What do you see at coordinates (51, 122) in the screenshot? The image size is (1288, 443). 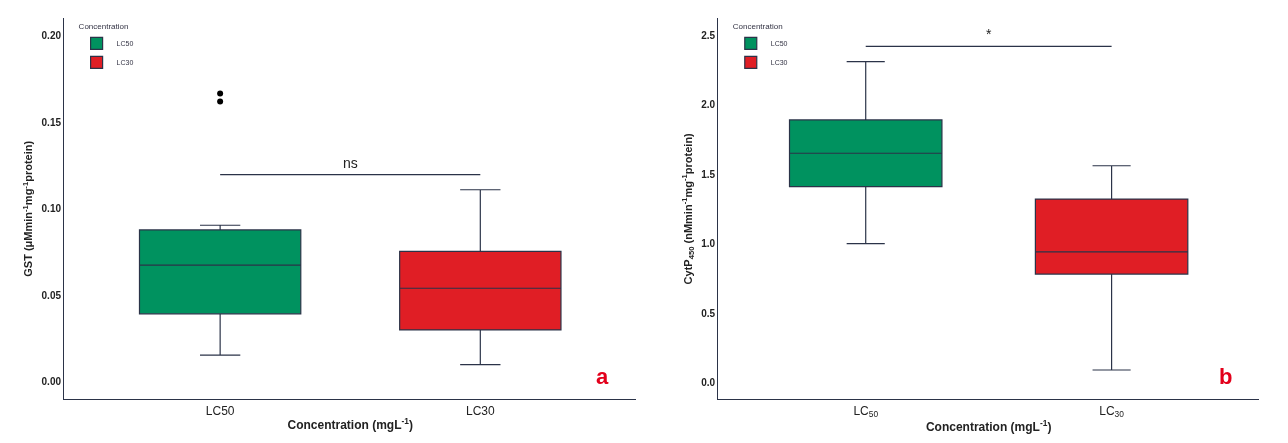 I see `y-tick-label: 0.15` at bounding box center [51, 122].